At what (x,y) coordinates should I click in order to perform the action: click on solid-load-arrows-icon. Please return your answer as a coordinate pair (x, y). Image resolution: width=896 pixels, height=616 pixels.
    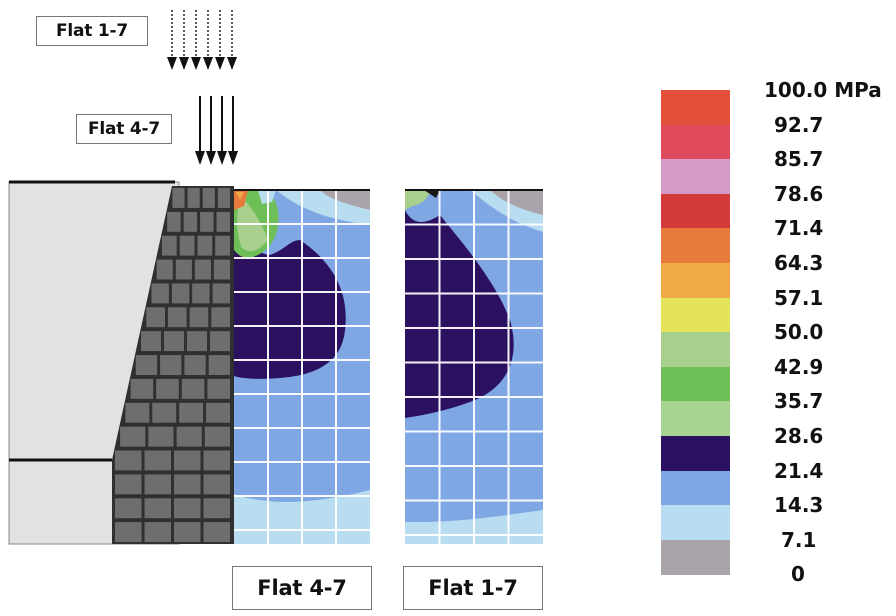
    Looking at the image, I should click on (216, 124).